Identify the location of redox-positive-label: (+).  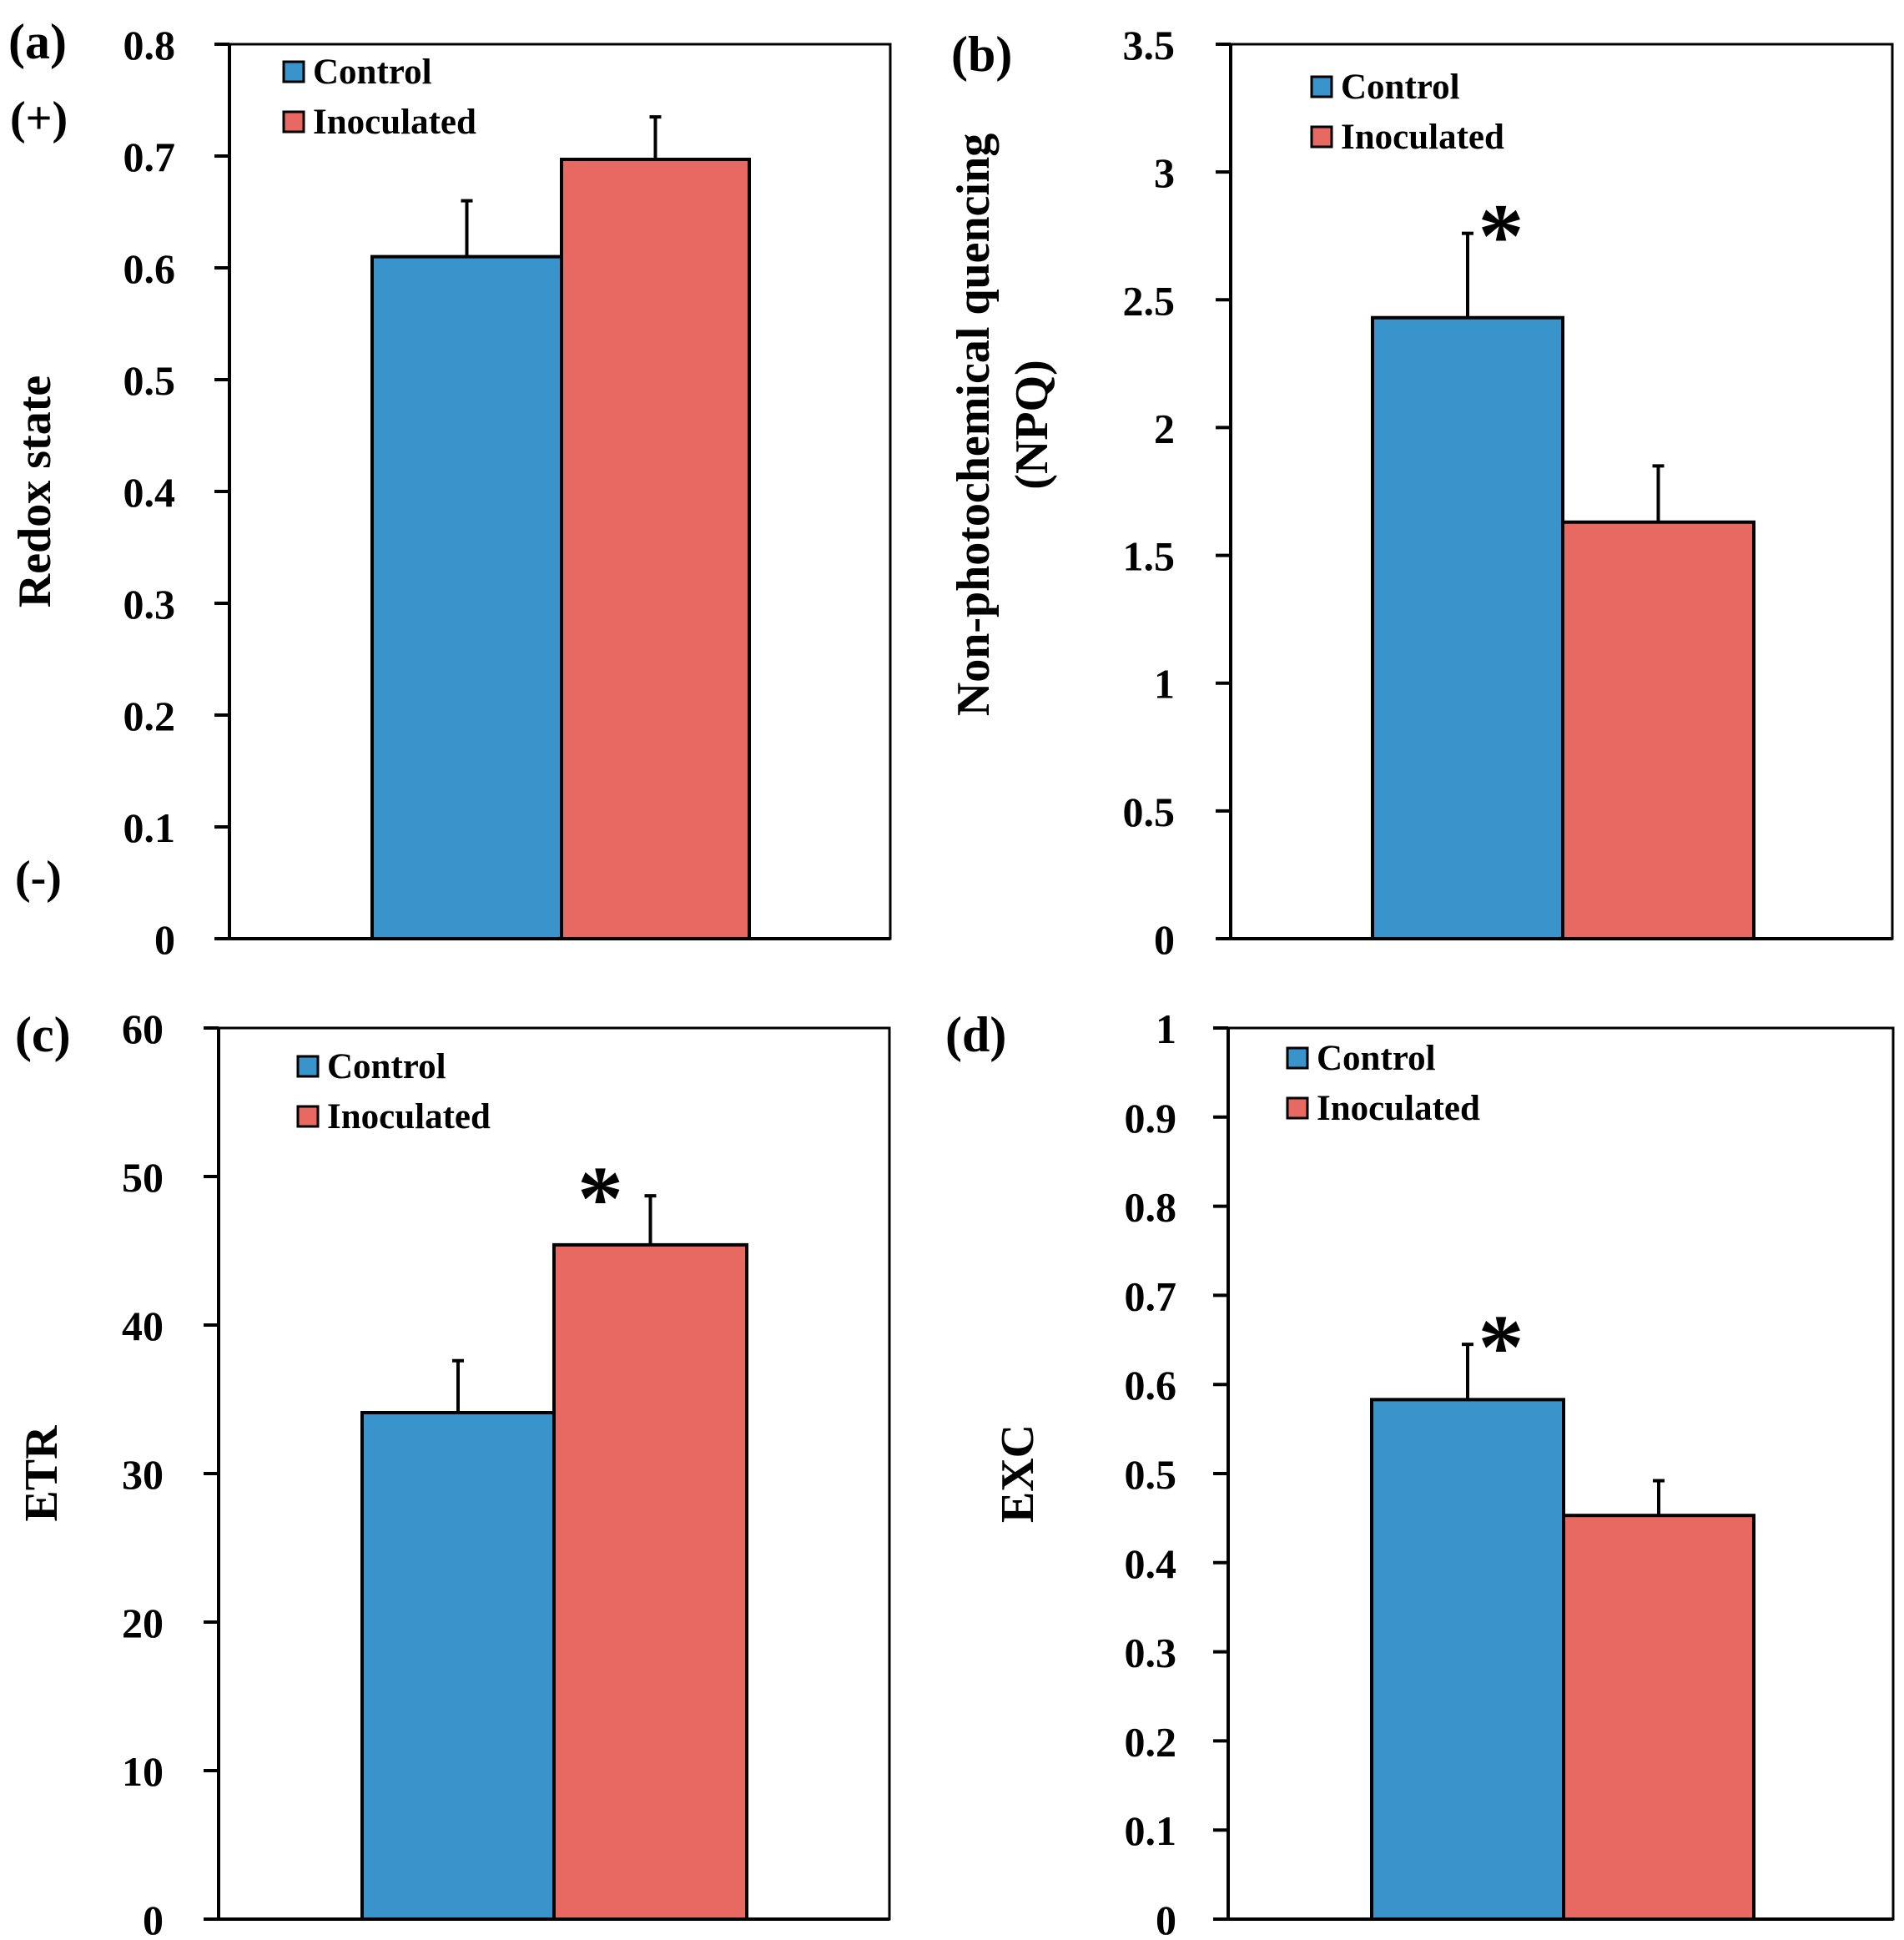
(39, 118).